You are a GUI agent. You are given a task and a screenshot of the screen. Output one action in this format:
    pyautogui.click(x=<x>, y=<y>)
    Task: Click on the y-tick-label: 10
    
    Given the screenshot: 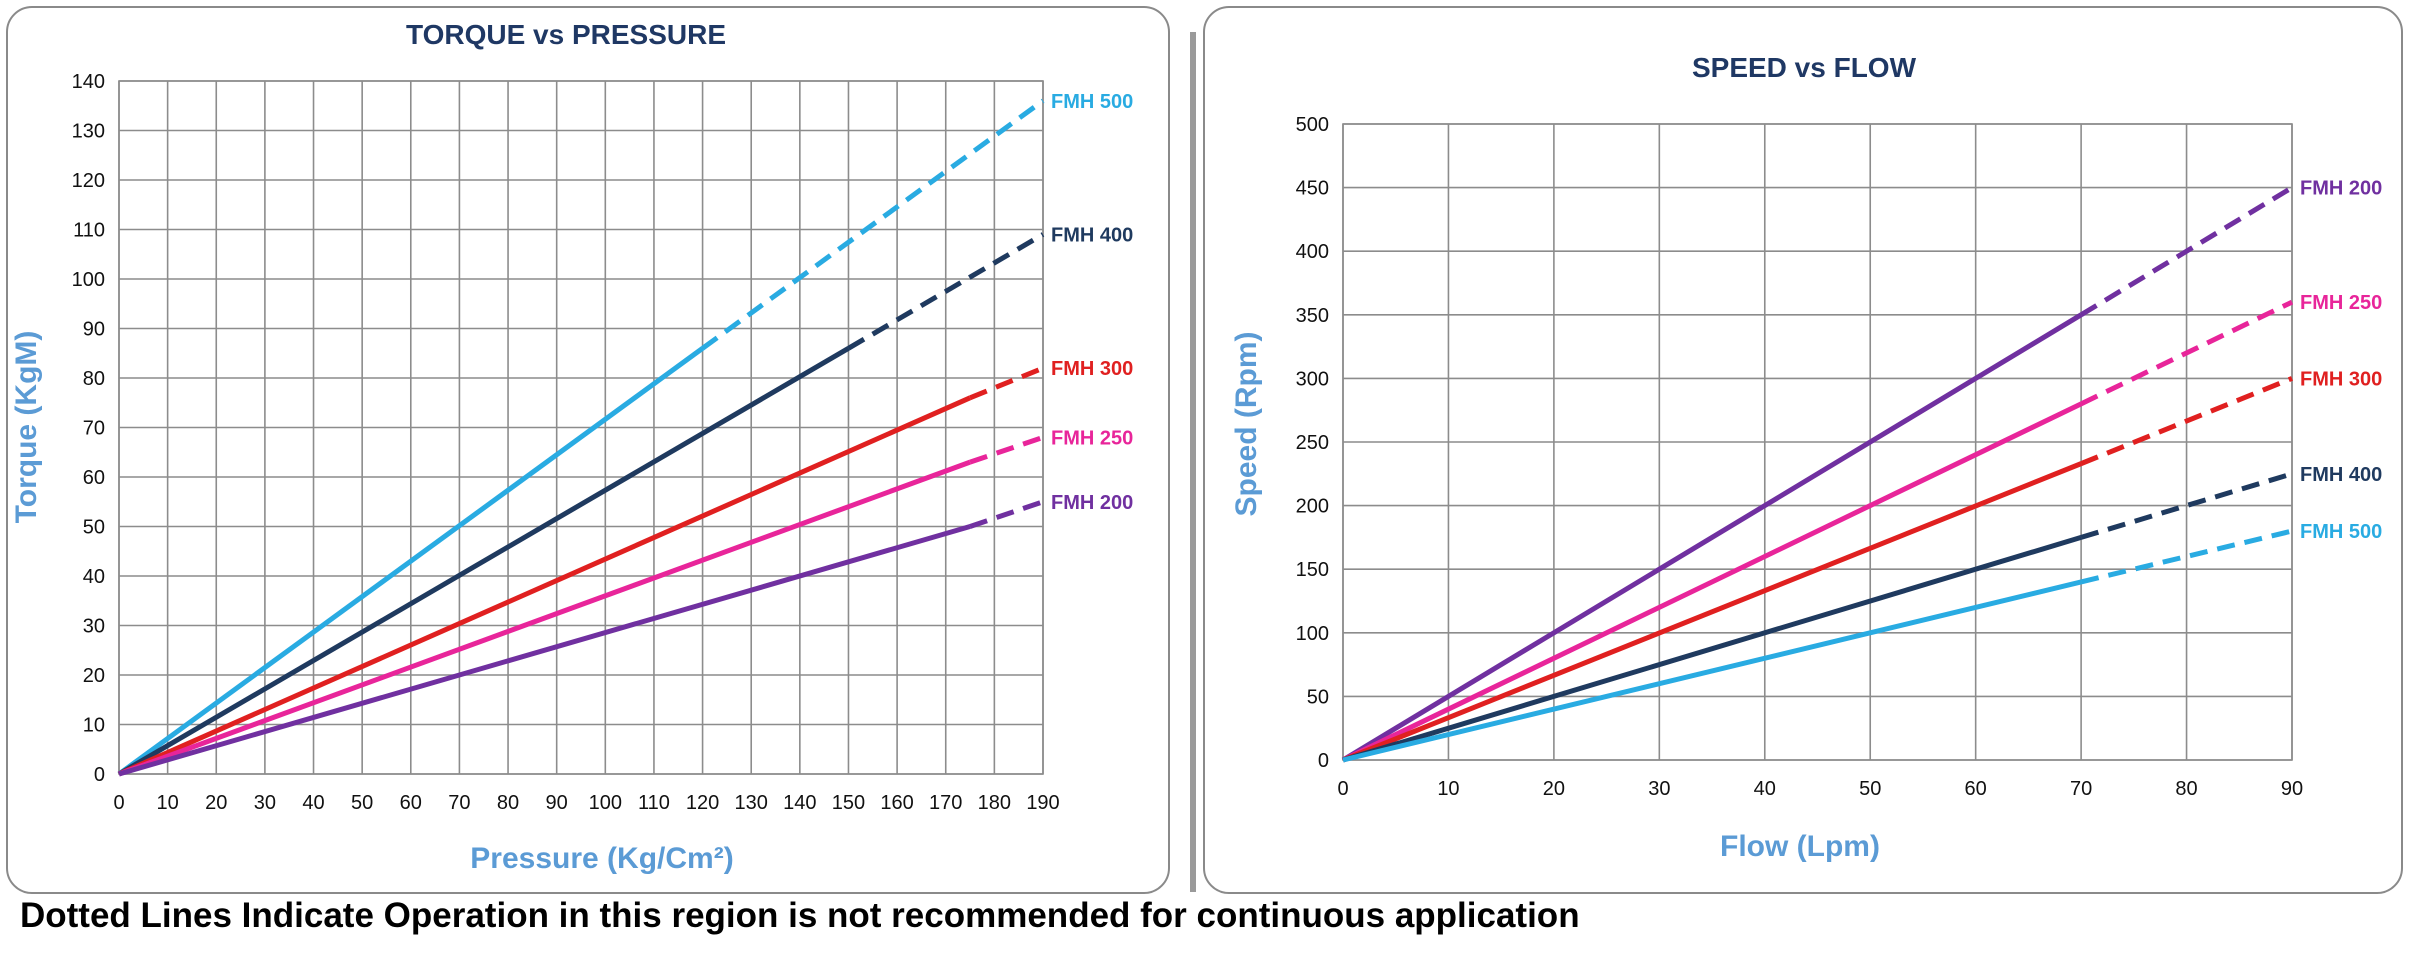 What is the action you would take?
    pyautogui.click(x=94, y=726)
    